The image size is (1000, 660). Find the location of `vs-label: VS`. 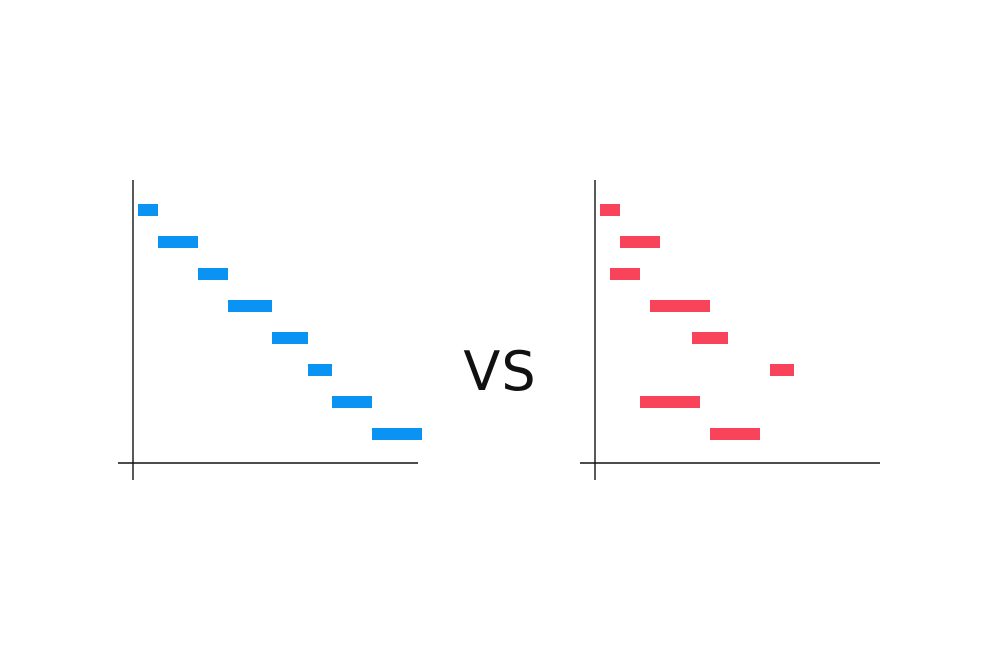

vs-label: VS is located at coordinates (499, 371).